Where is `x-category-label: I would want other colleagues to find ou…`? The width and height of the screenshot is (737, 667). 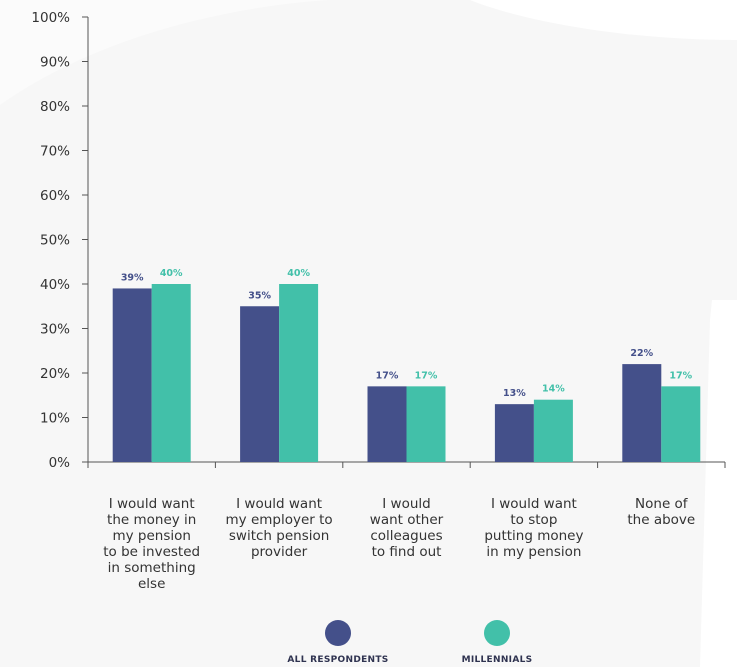
x-category-label: I would want other colleagues to find ou… is located at coordinates (406, 528).